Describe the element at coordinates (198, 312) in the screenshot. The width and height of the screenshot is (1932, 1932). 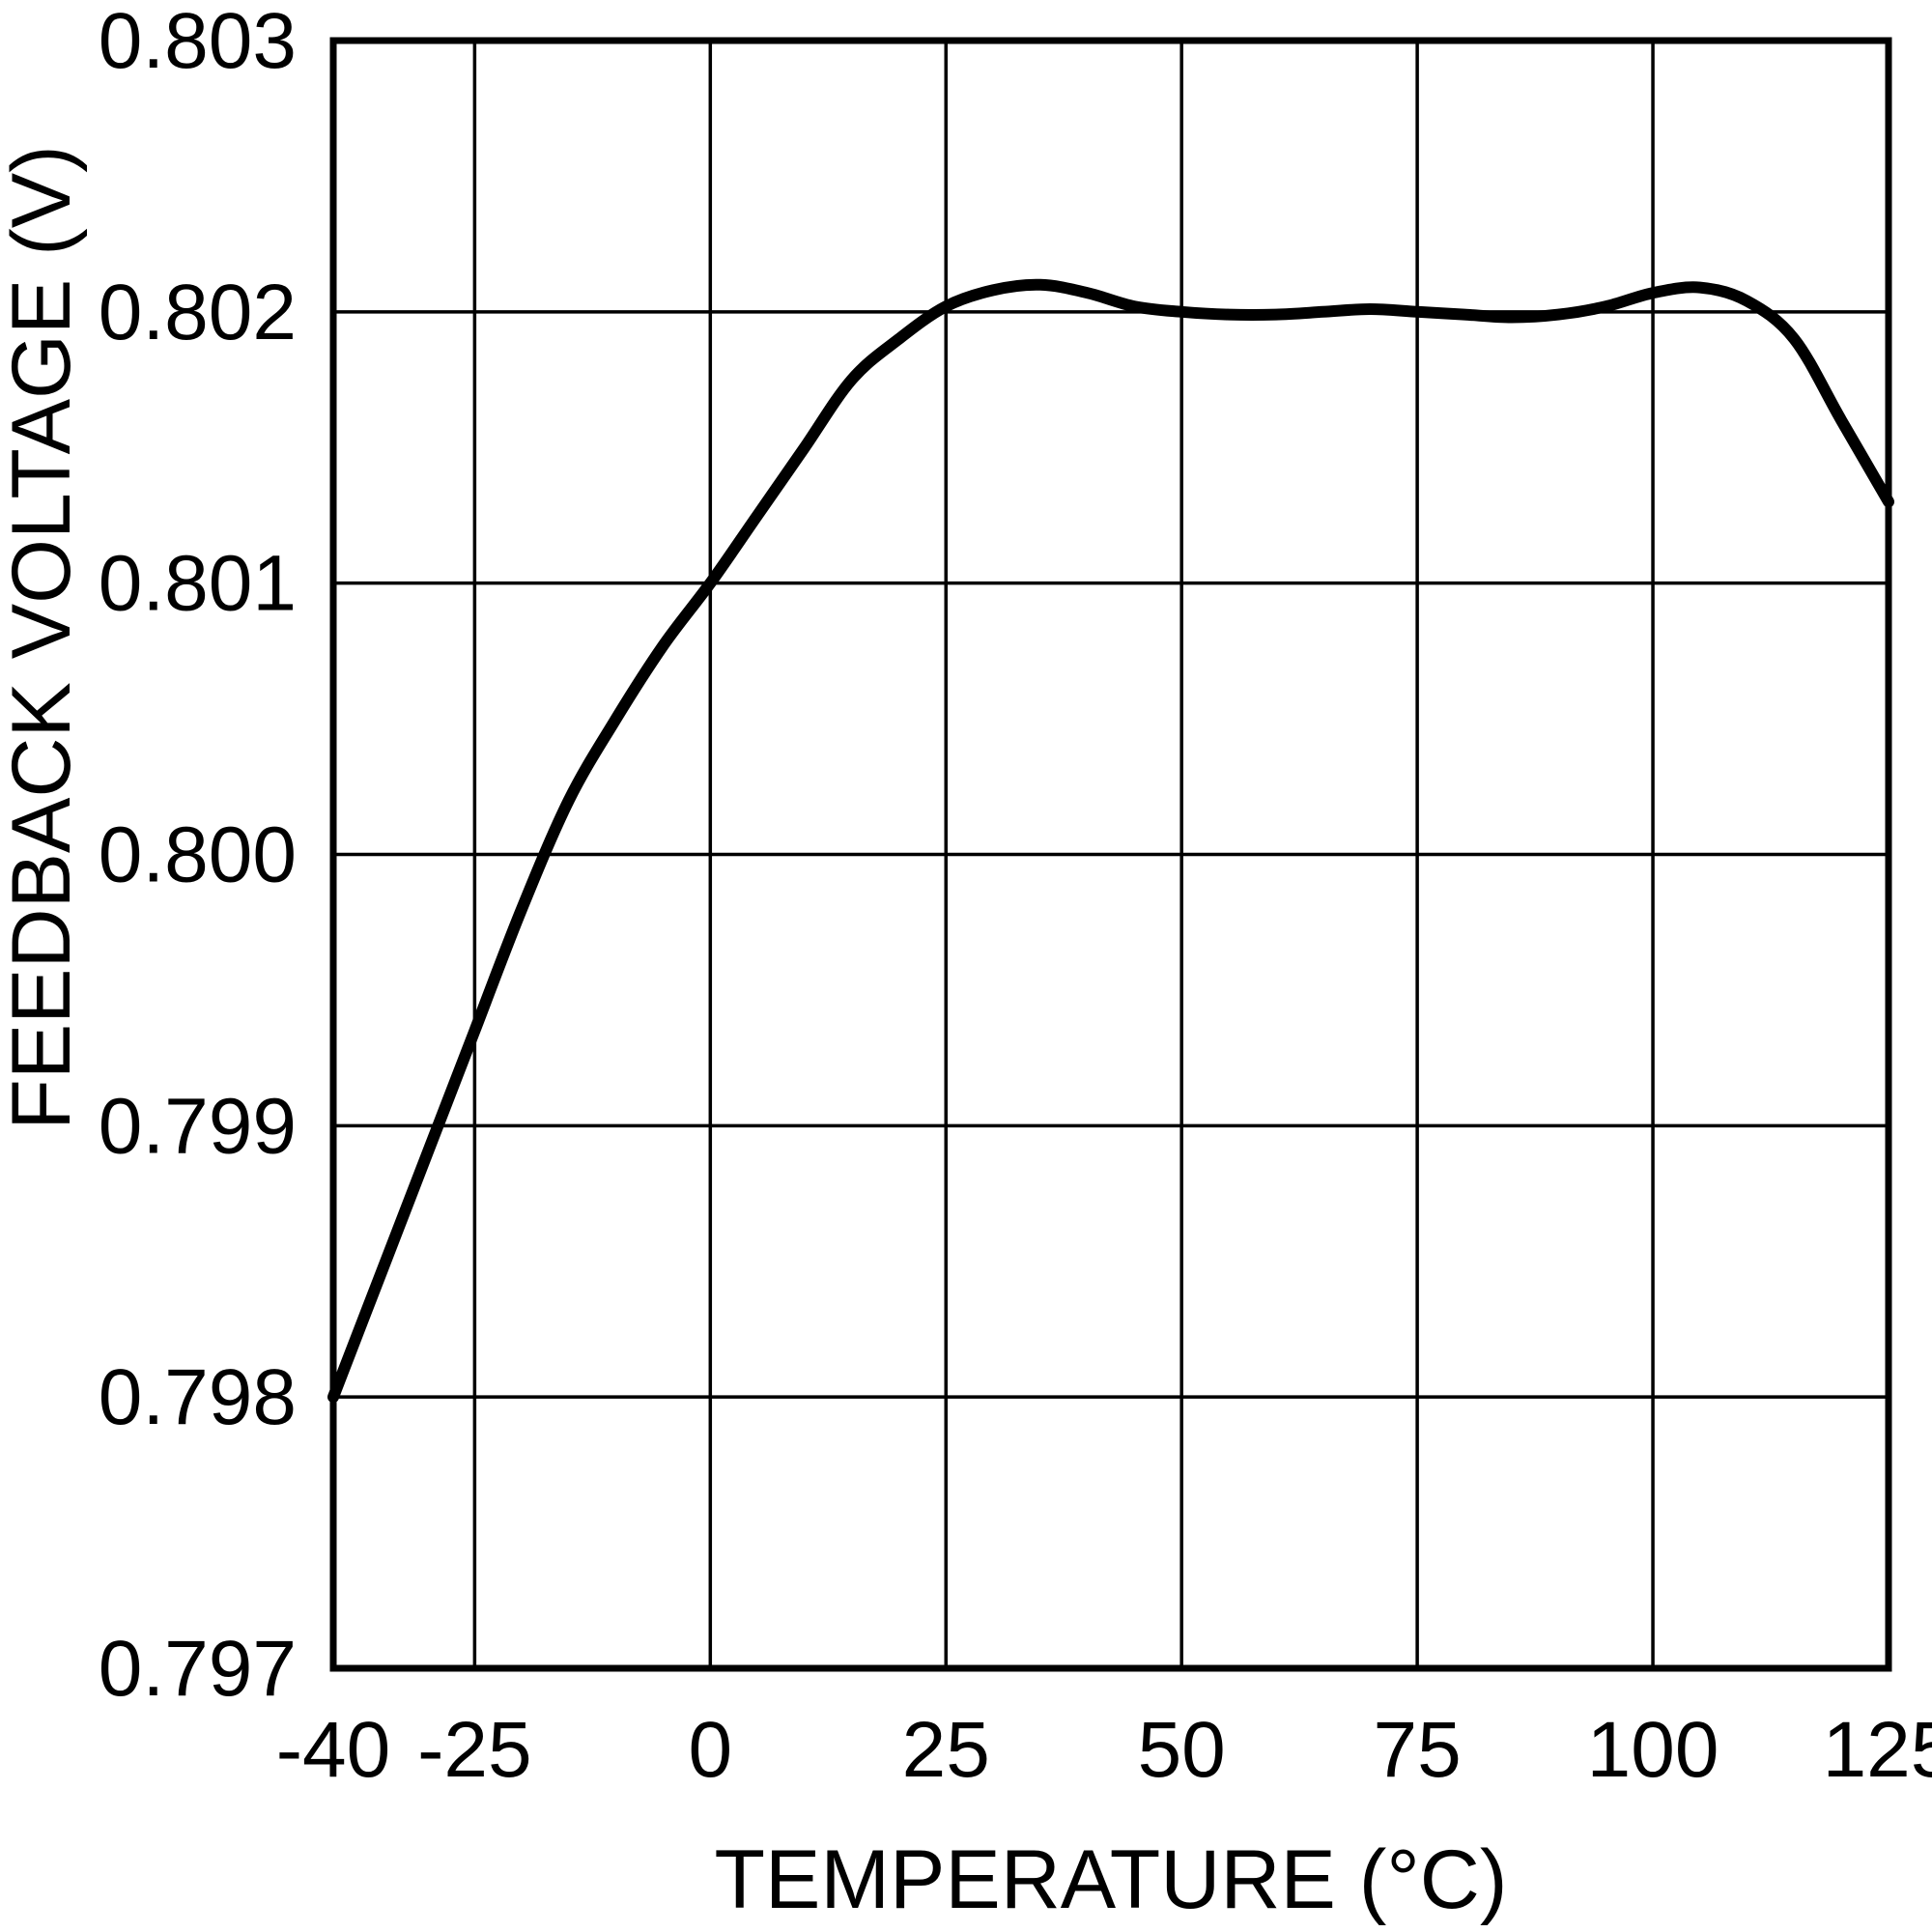
I see `y-tick-label: 0.802` at that location.